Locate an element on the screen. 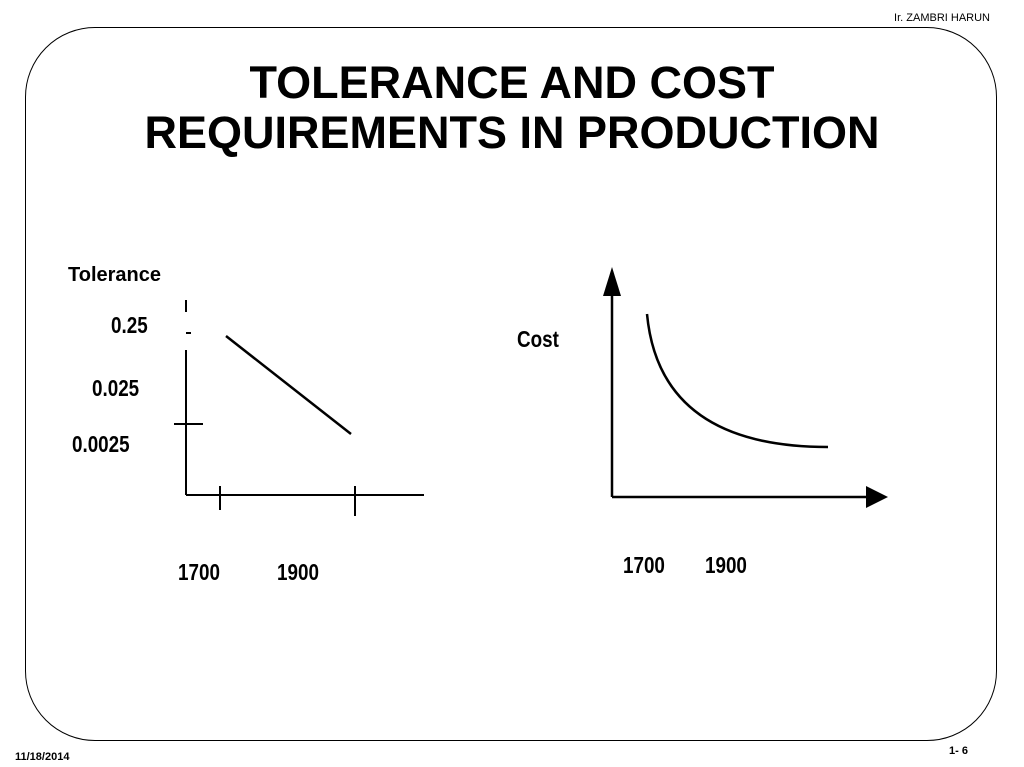 The image size is (1024, 767). cost-axis-label: Cost is located at coordinates (538, 339).